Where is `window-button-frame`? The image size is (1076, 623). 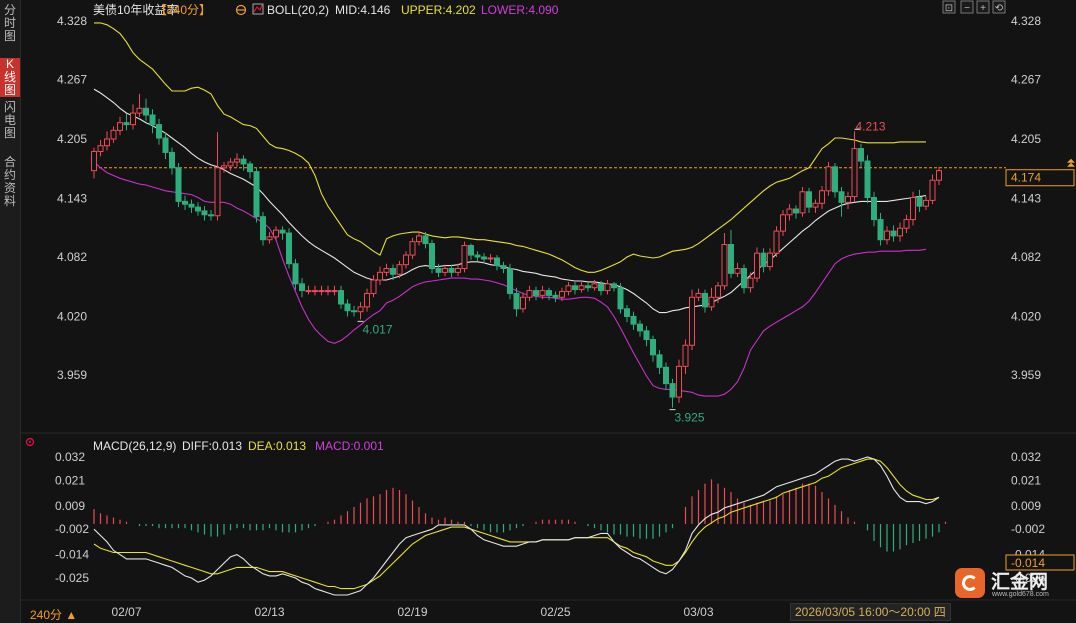
window-button-frame is located at coordinates (999, 7).